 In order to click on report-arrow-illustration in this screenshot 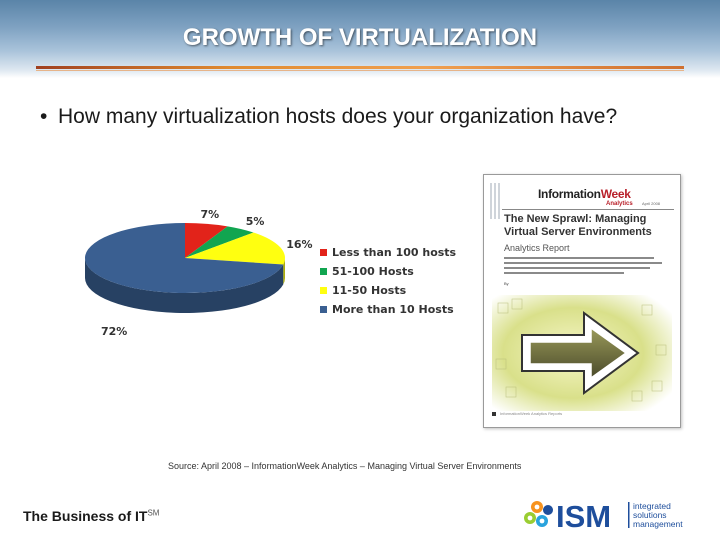, I will do `click(582, 353)`.